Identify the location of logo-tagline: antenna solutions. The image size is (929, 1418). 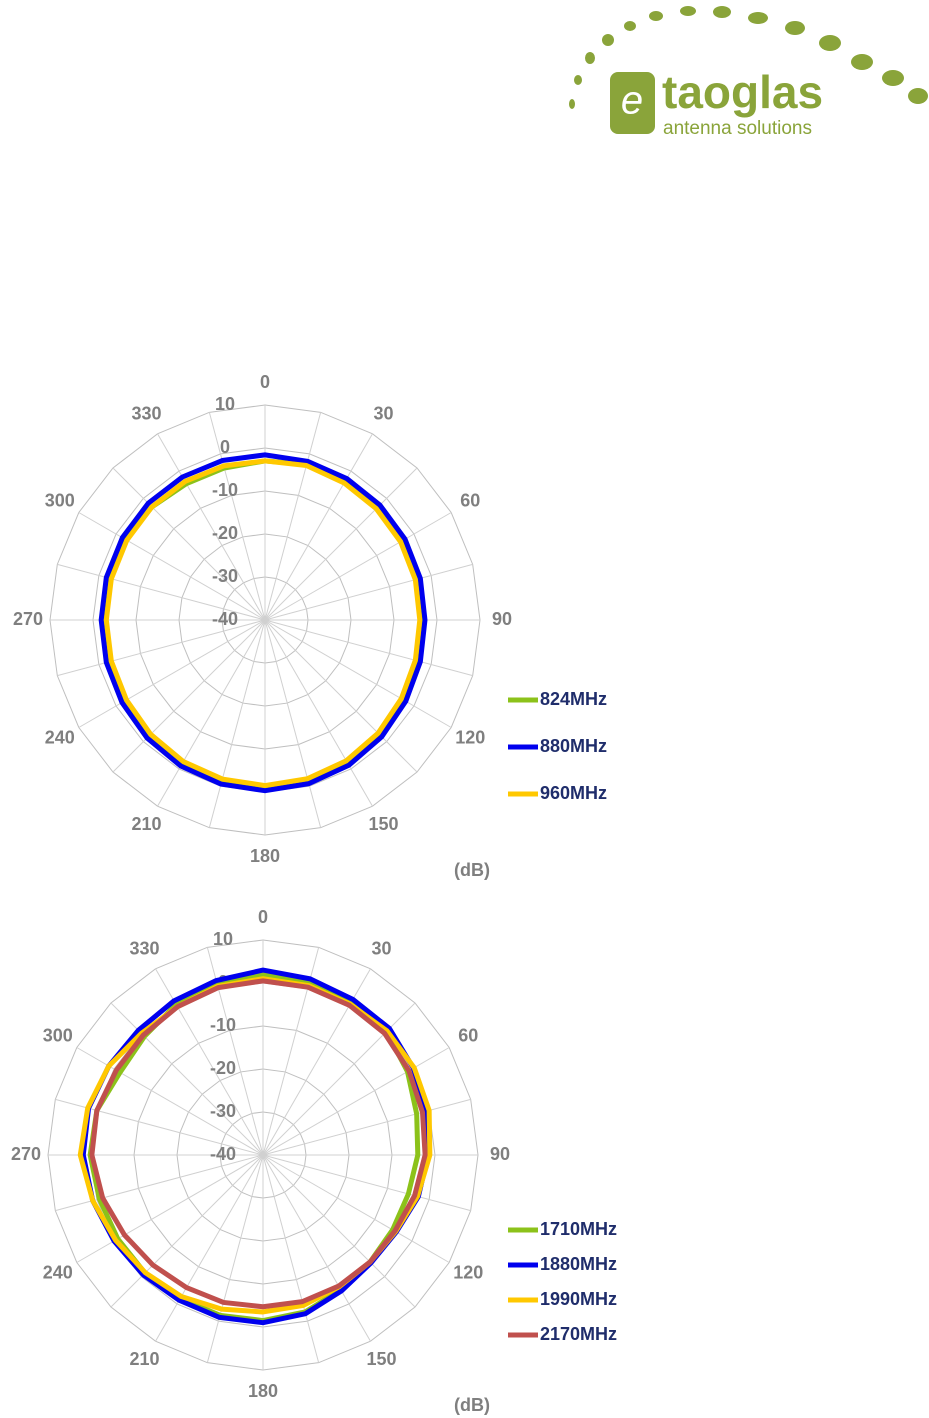
(737, 128).